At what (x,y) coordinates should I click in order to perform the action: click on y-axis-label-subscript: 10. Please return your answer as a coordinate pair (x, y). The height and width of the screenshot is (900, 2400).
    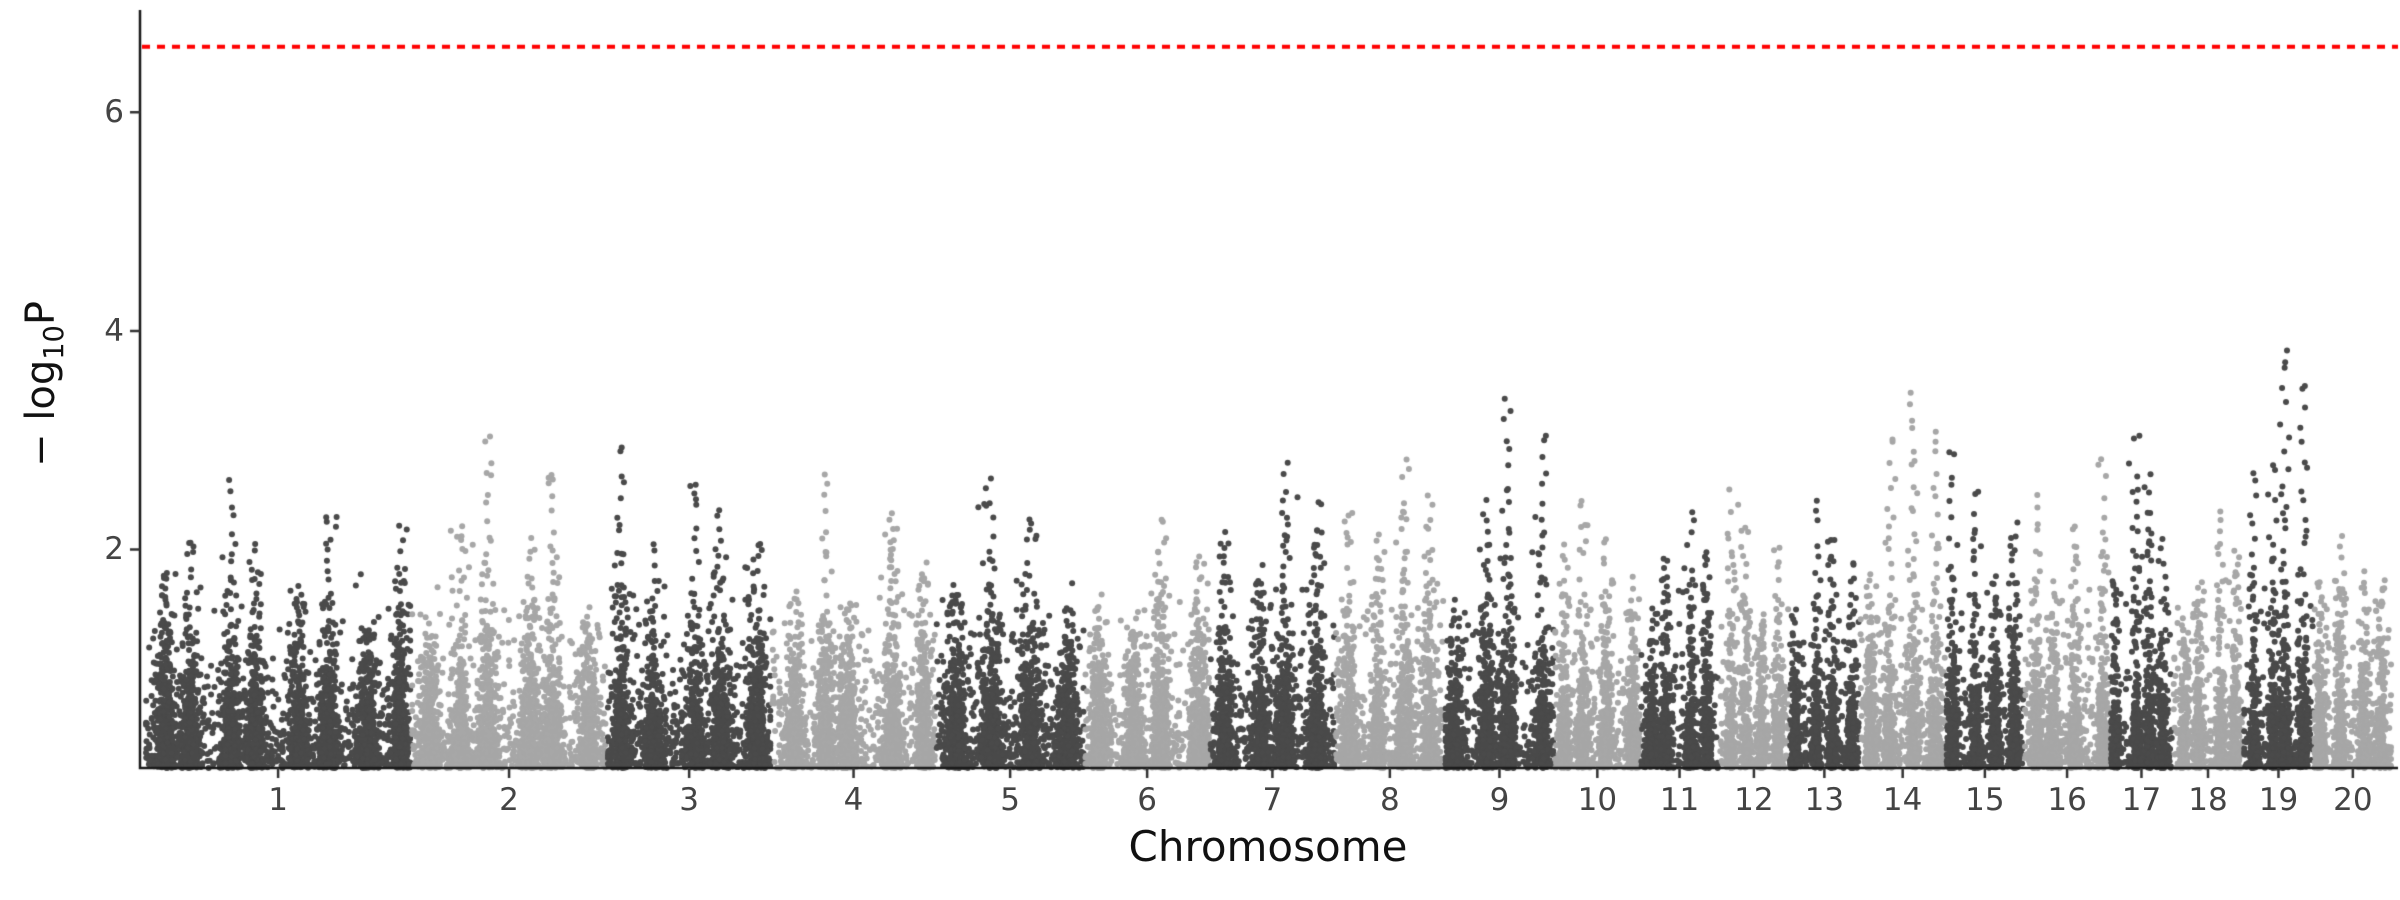
    Looking at the image, I should click on (54, 342).